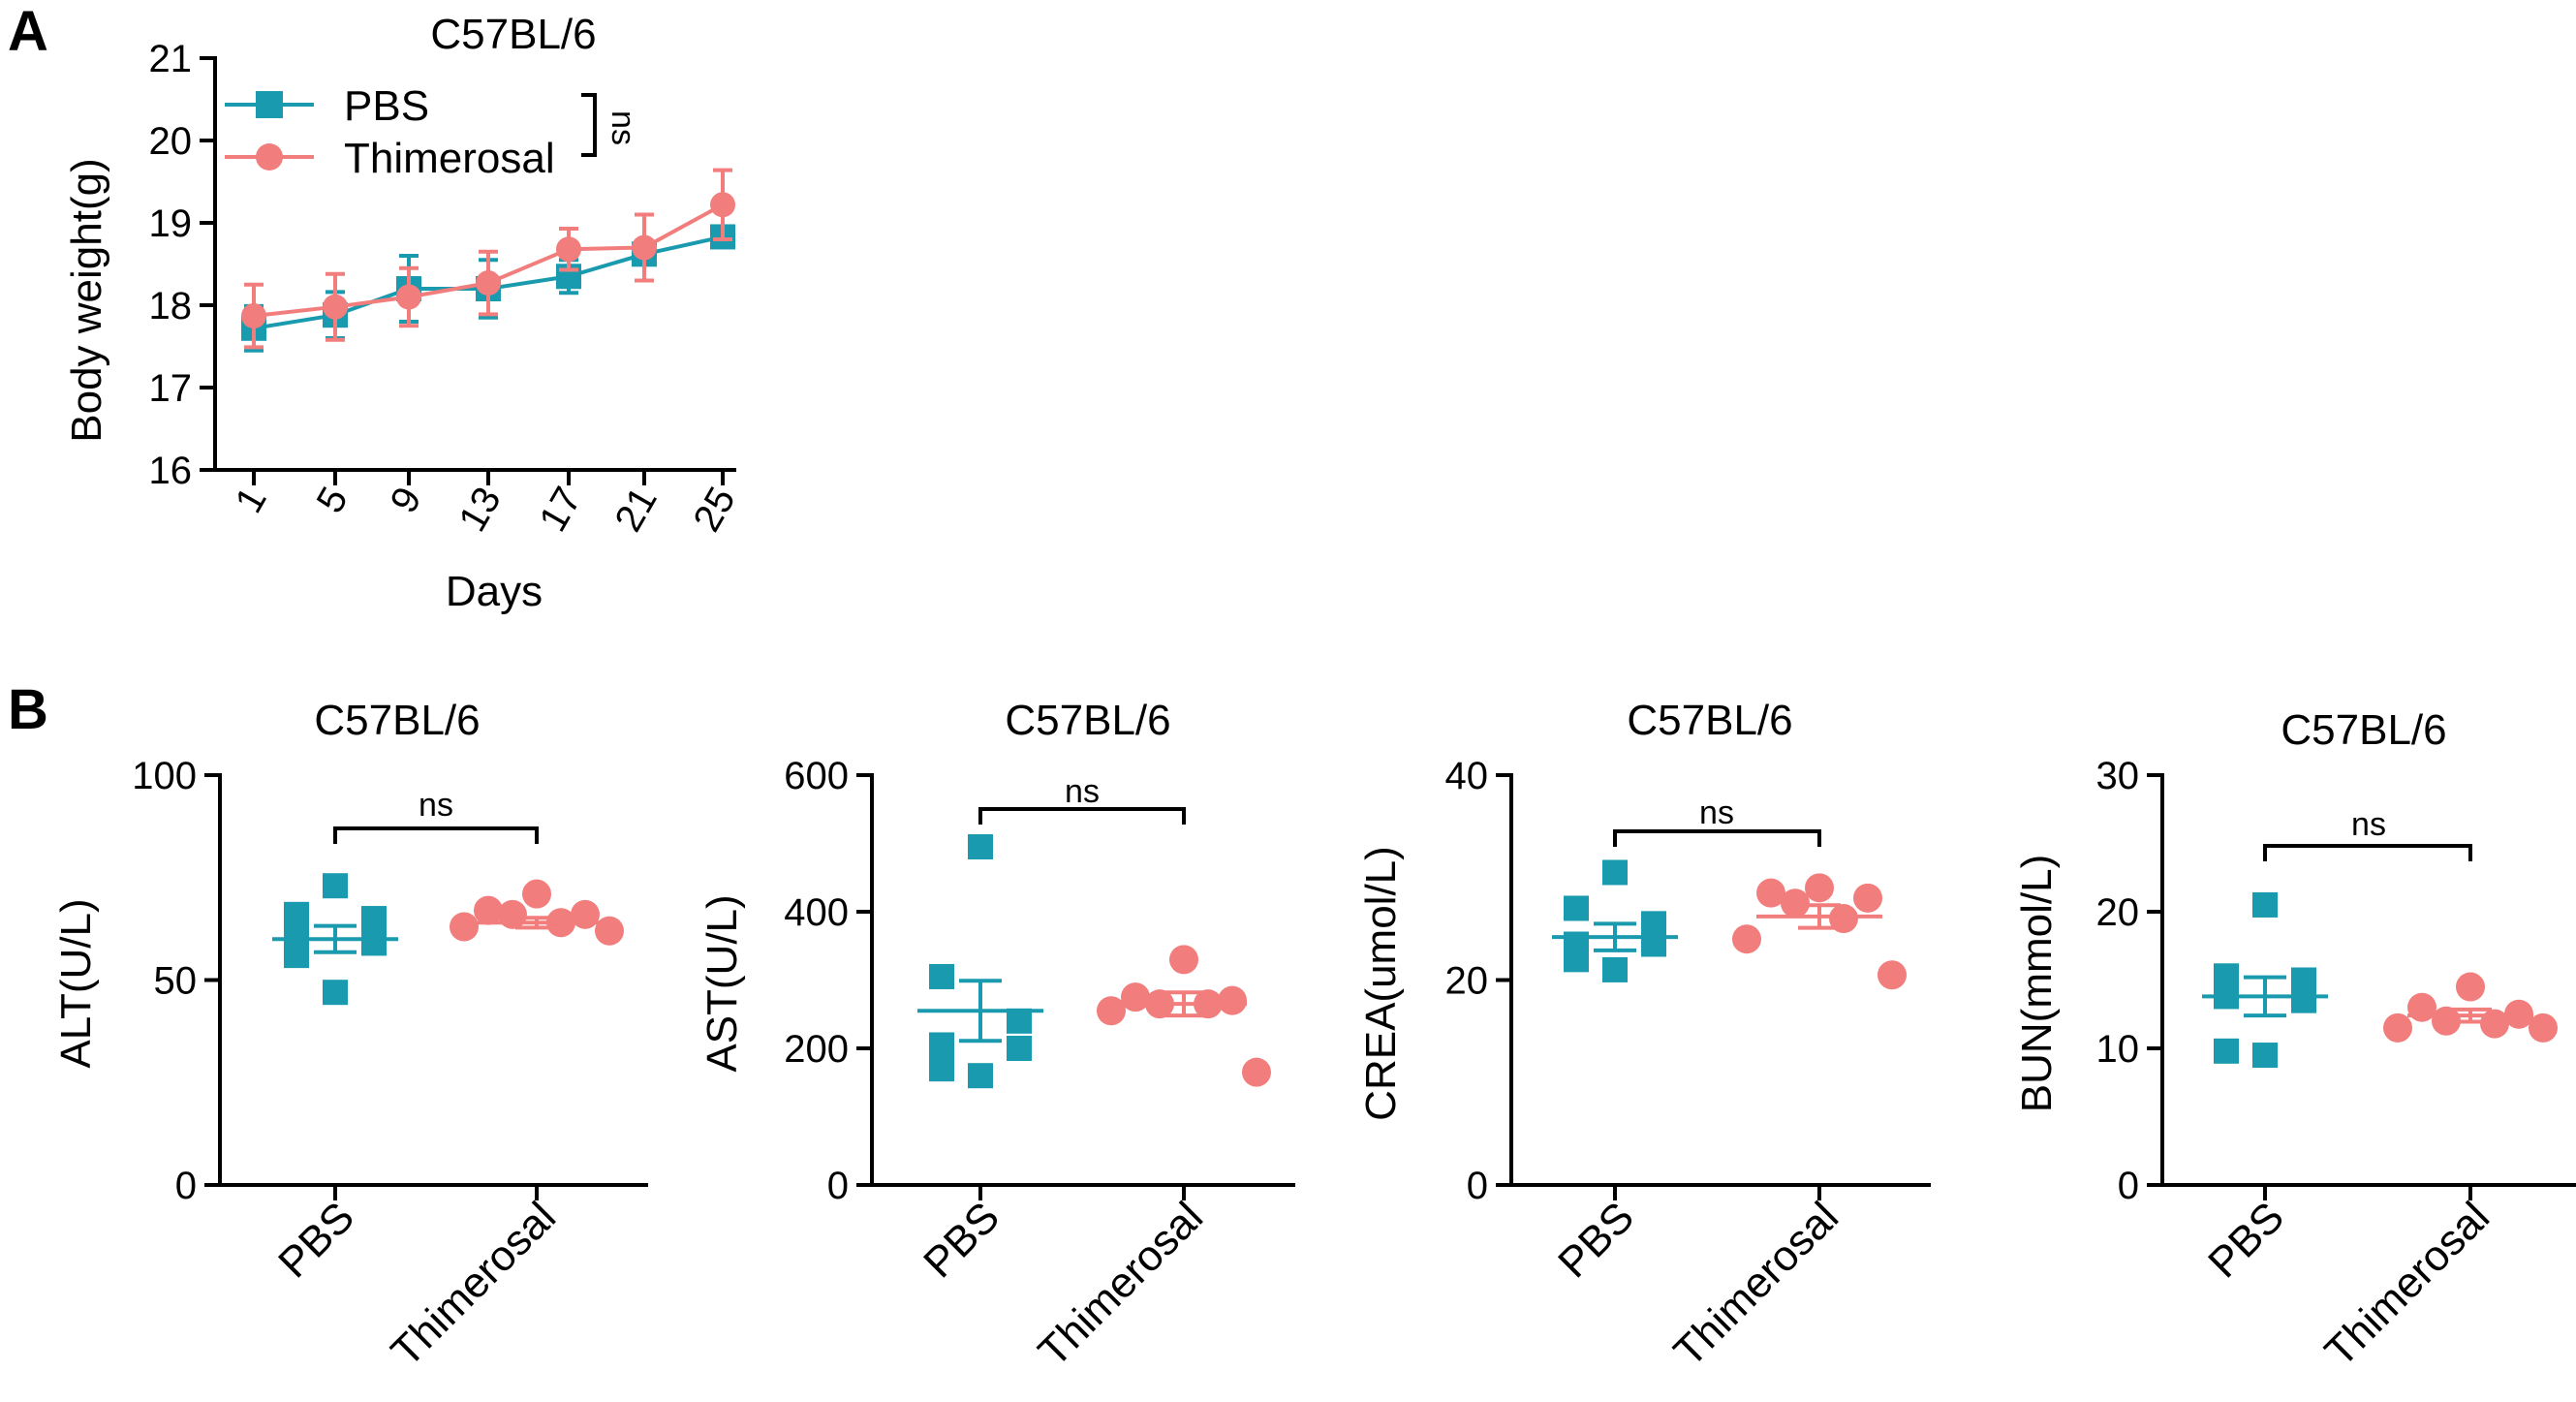 This screenshot has width=2576, height=1402. Describe the element at coordinates (176, 981) in the screenshot. I see `scatter-b1-ytick-label: 50` at that location.